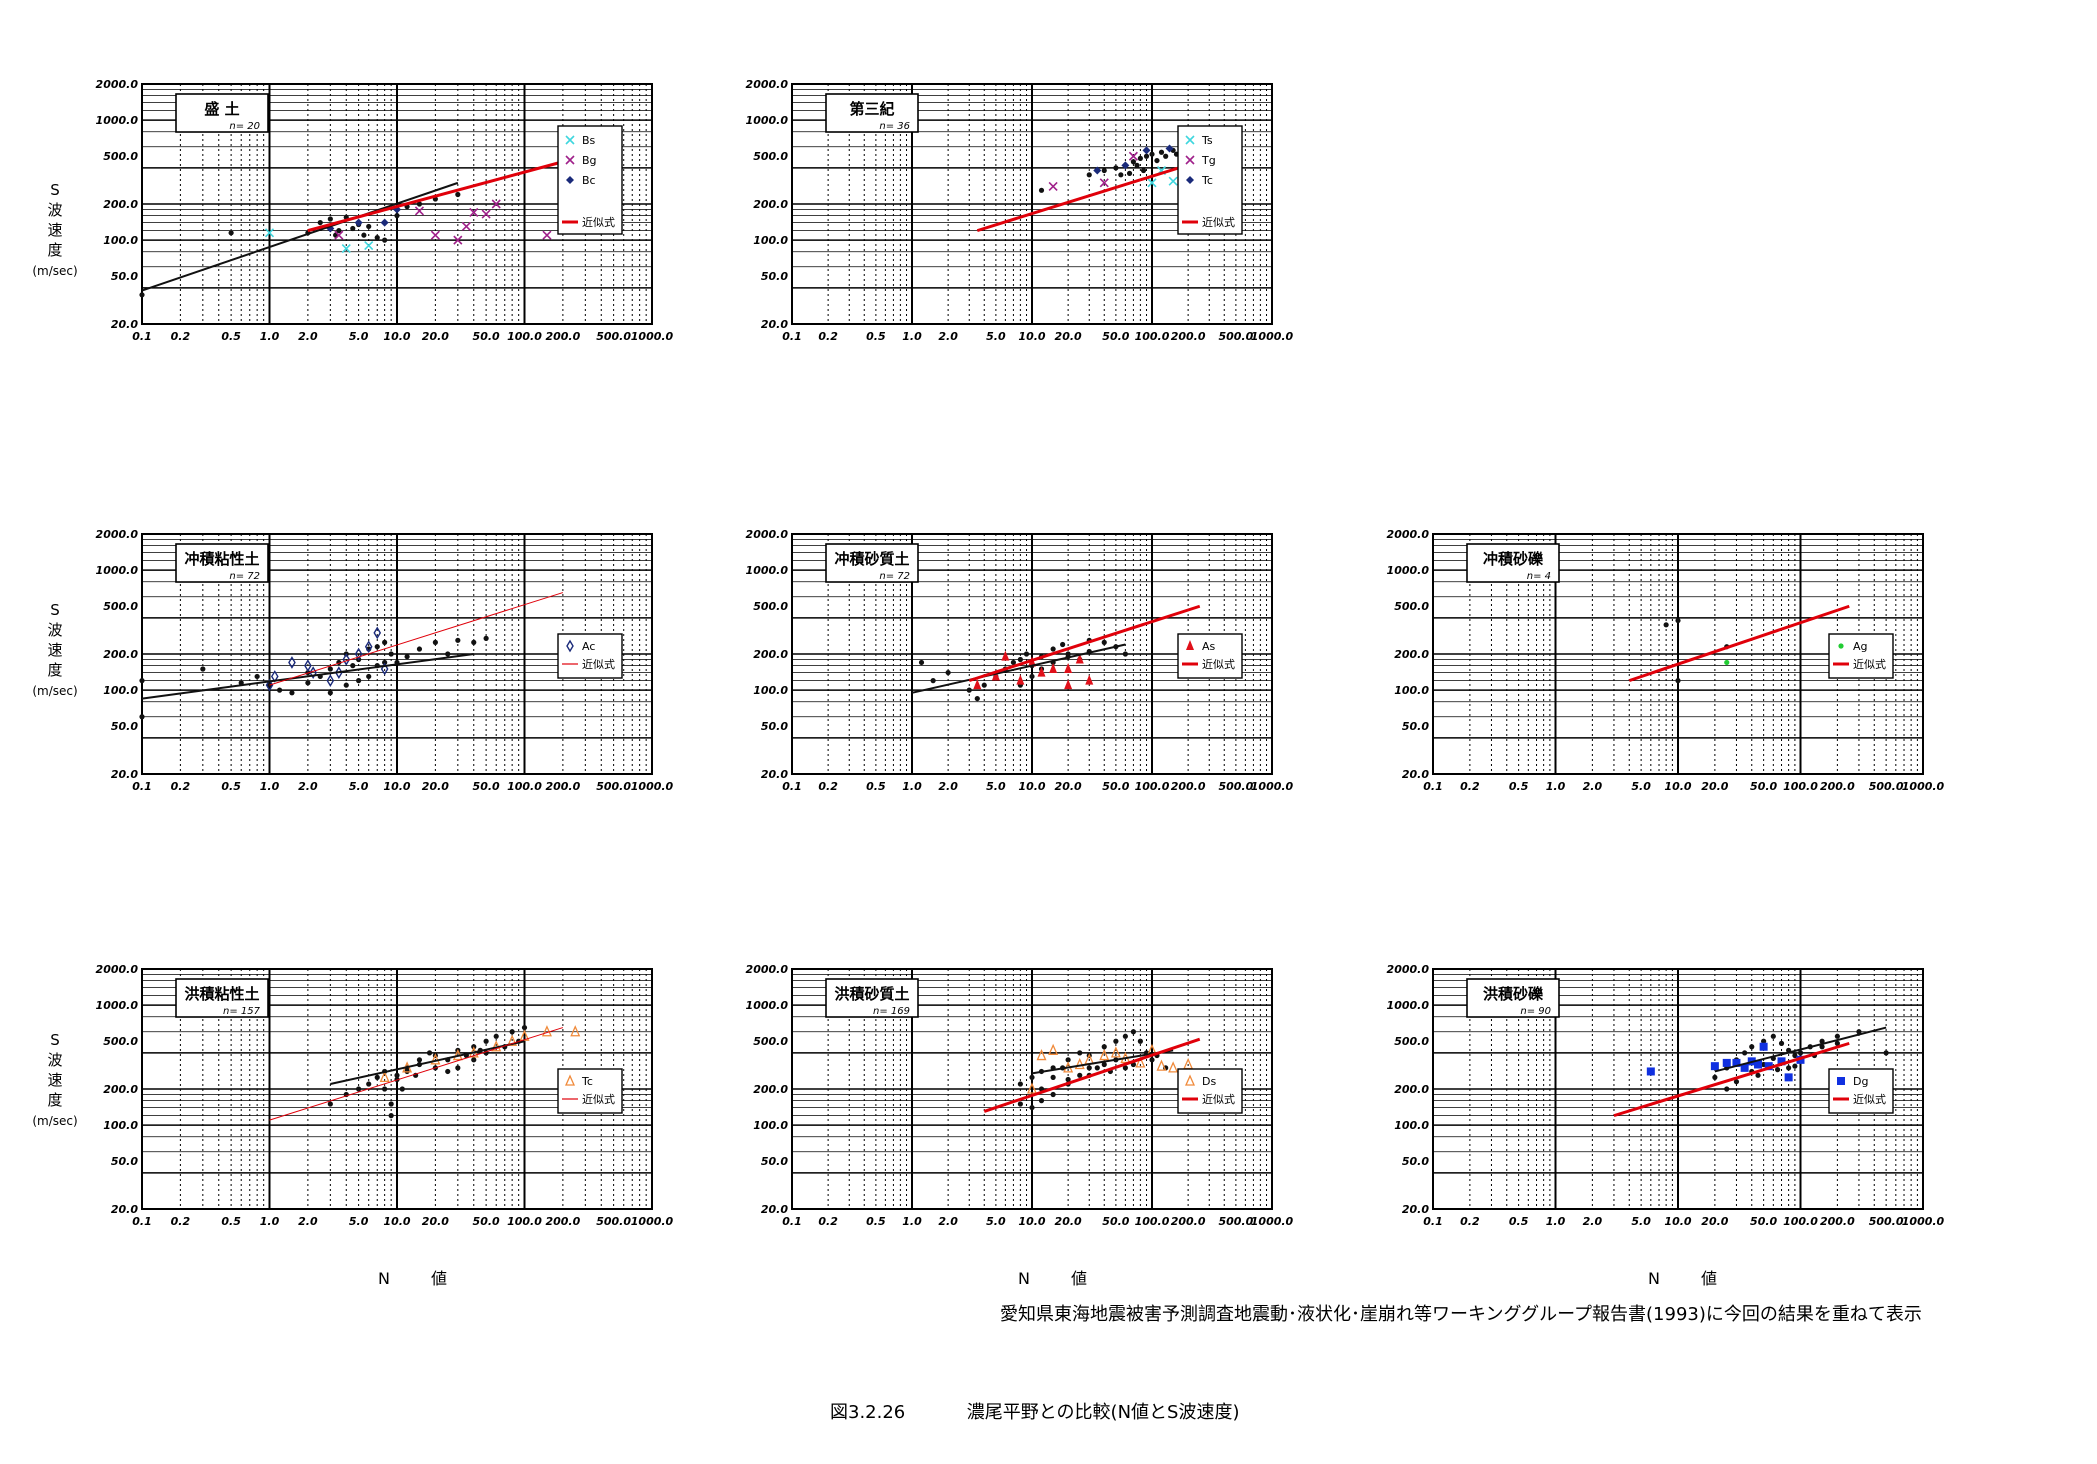  Describe the element at coordinates (1433, 1221) in the screenshot. I see `x-tick-label: 0.1` at that location.